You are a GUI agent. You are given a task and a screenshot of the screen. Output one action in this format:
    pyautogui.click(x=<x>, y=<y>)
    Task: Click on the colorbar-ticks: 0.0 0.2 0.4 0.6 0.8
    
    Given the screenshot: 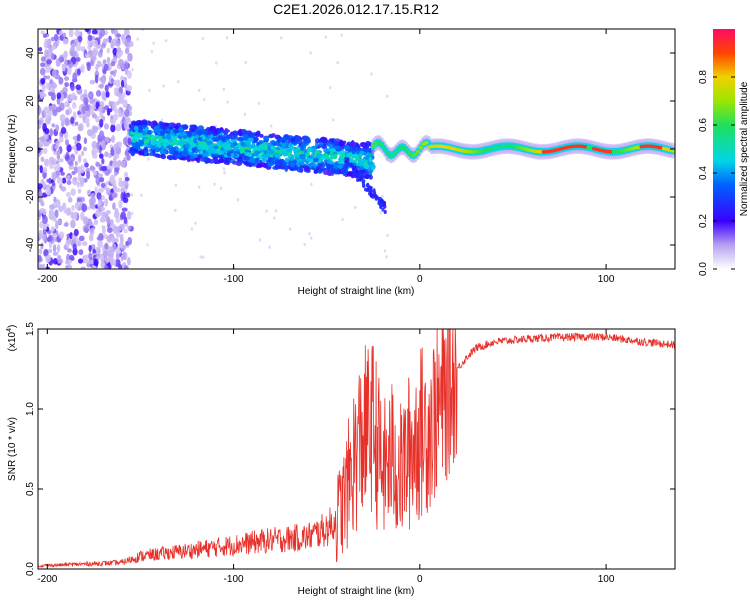 What is the action you would take?
    pyautogui.click(x=716, y=173)
    